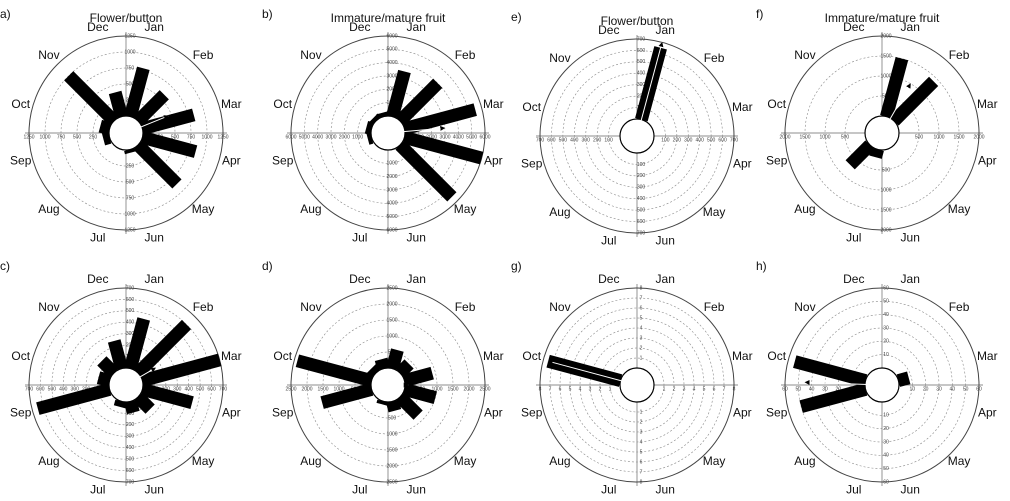  I want to click on month-label: Jan, so click(665, 279).